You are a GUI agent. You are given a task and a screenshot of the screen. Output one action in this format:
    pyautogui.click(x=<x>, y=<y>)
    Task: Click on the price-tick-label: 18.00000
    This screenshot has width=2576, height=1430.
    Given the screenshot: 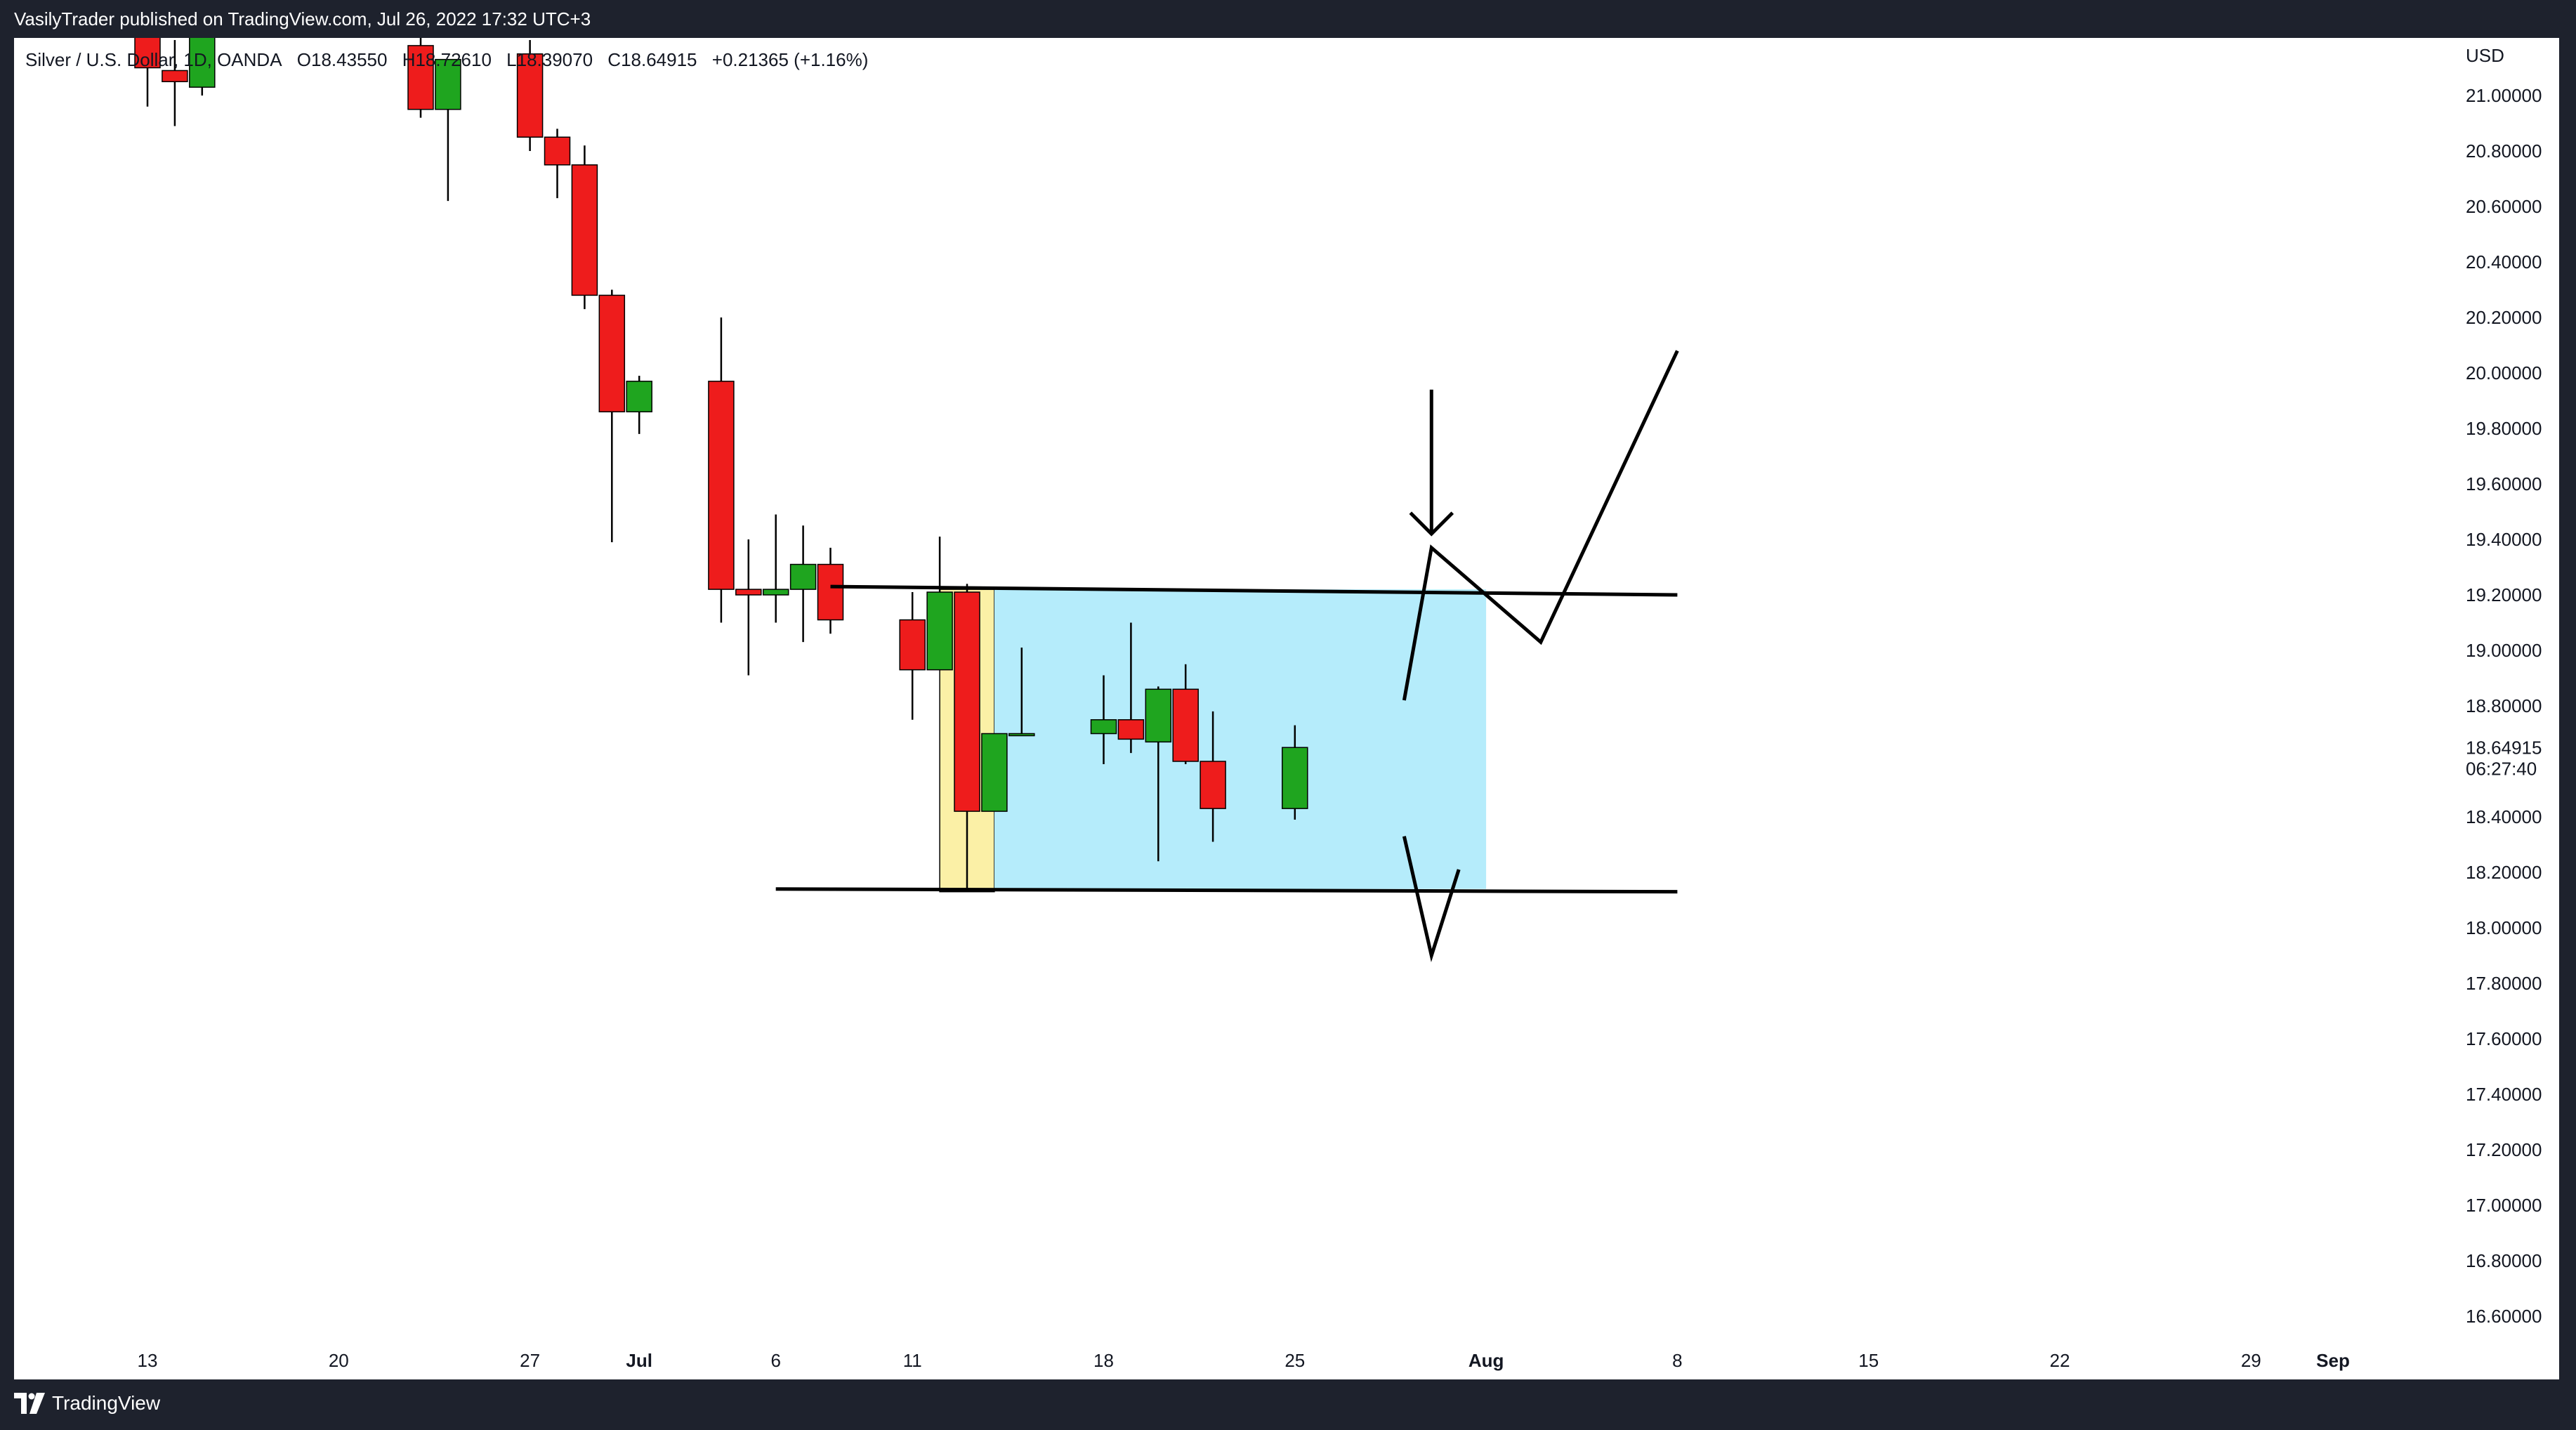 What is the action you would take?
    pyautogui.click(x=2504, y=927)
    